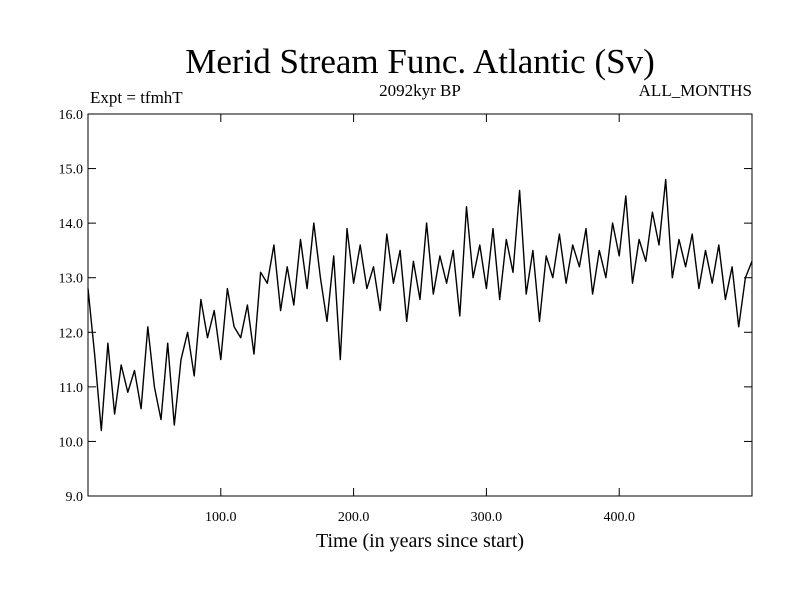 The width and height of the screenshot is (800, 600). I want to click on y-tick-label: 10.0, so click(71, 442).